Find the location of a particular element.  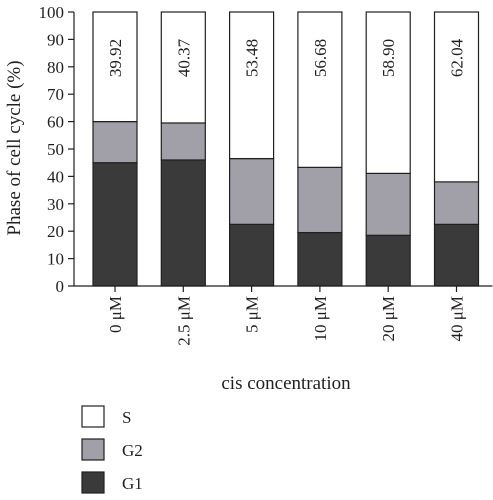

y-tick-label: 40 is located at coordinates (55, 176).